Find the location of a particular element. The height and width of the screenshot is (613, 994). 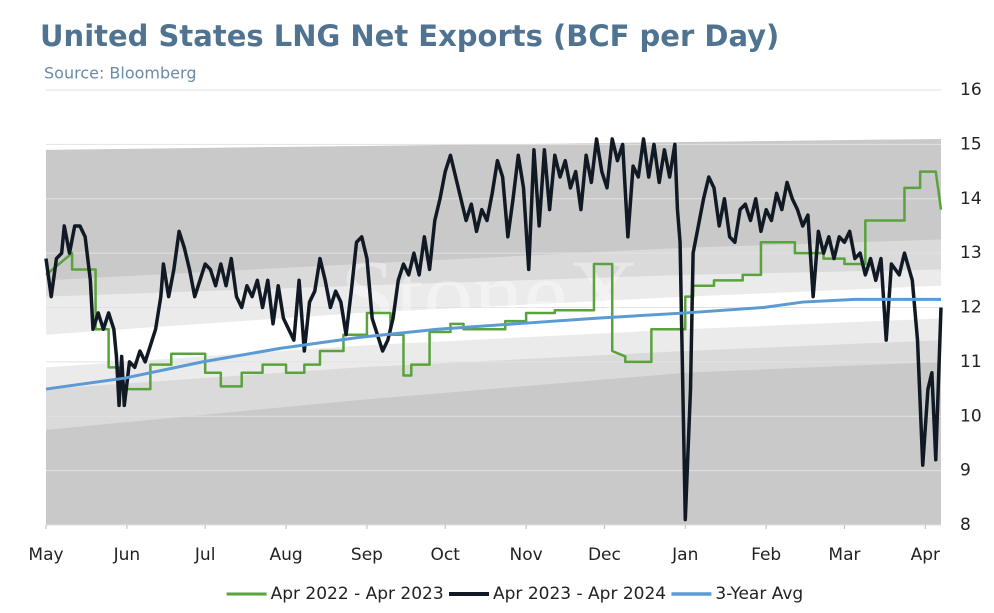

x-tick-label: Jul is located at coordinates (205, 555).